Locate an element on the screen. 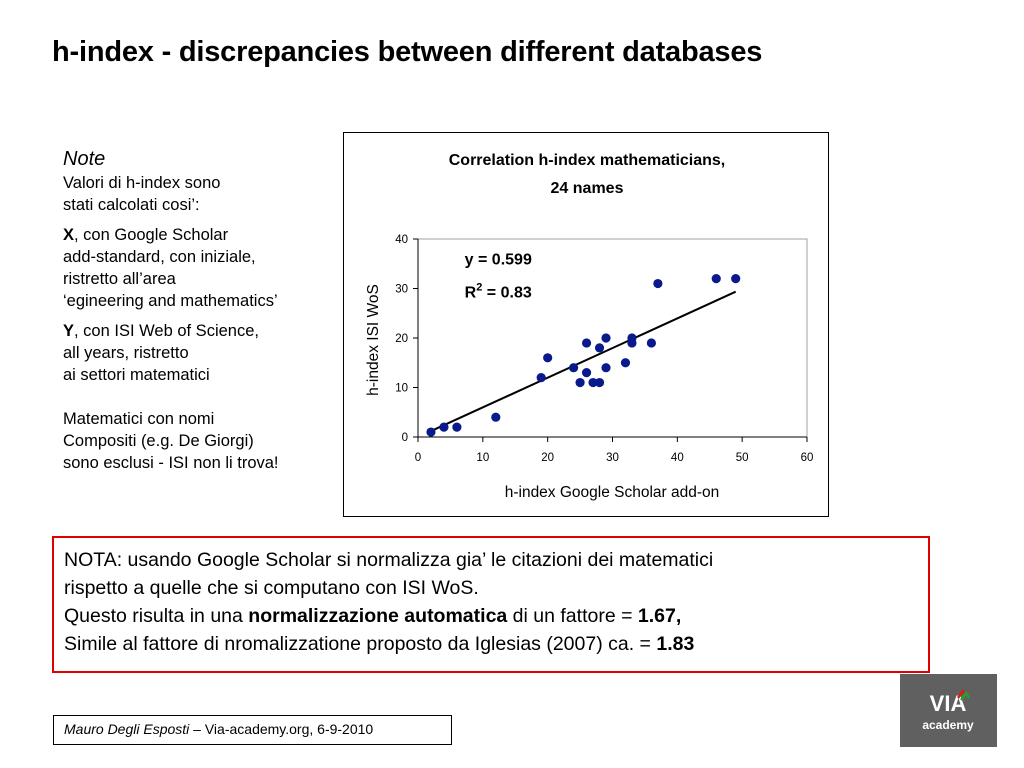 This screenshot has height=768, width=1024. note-extra-line: sono esclusi - ISI non li trova! is located at coordinates (171, 463).